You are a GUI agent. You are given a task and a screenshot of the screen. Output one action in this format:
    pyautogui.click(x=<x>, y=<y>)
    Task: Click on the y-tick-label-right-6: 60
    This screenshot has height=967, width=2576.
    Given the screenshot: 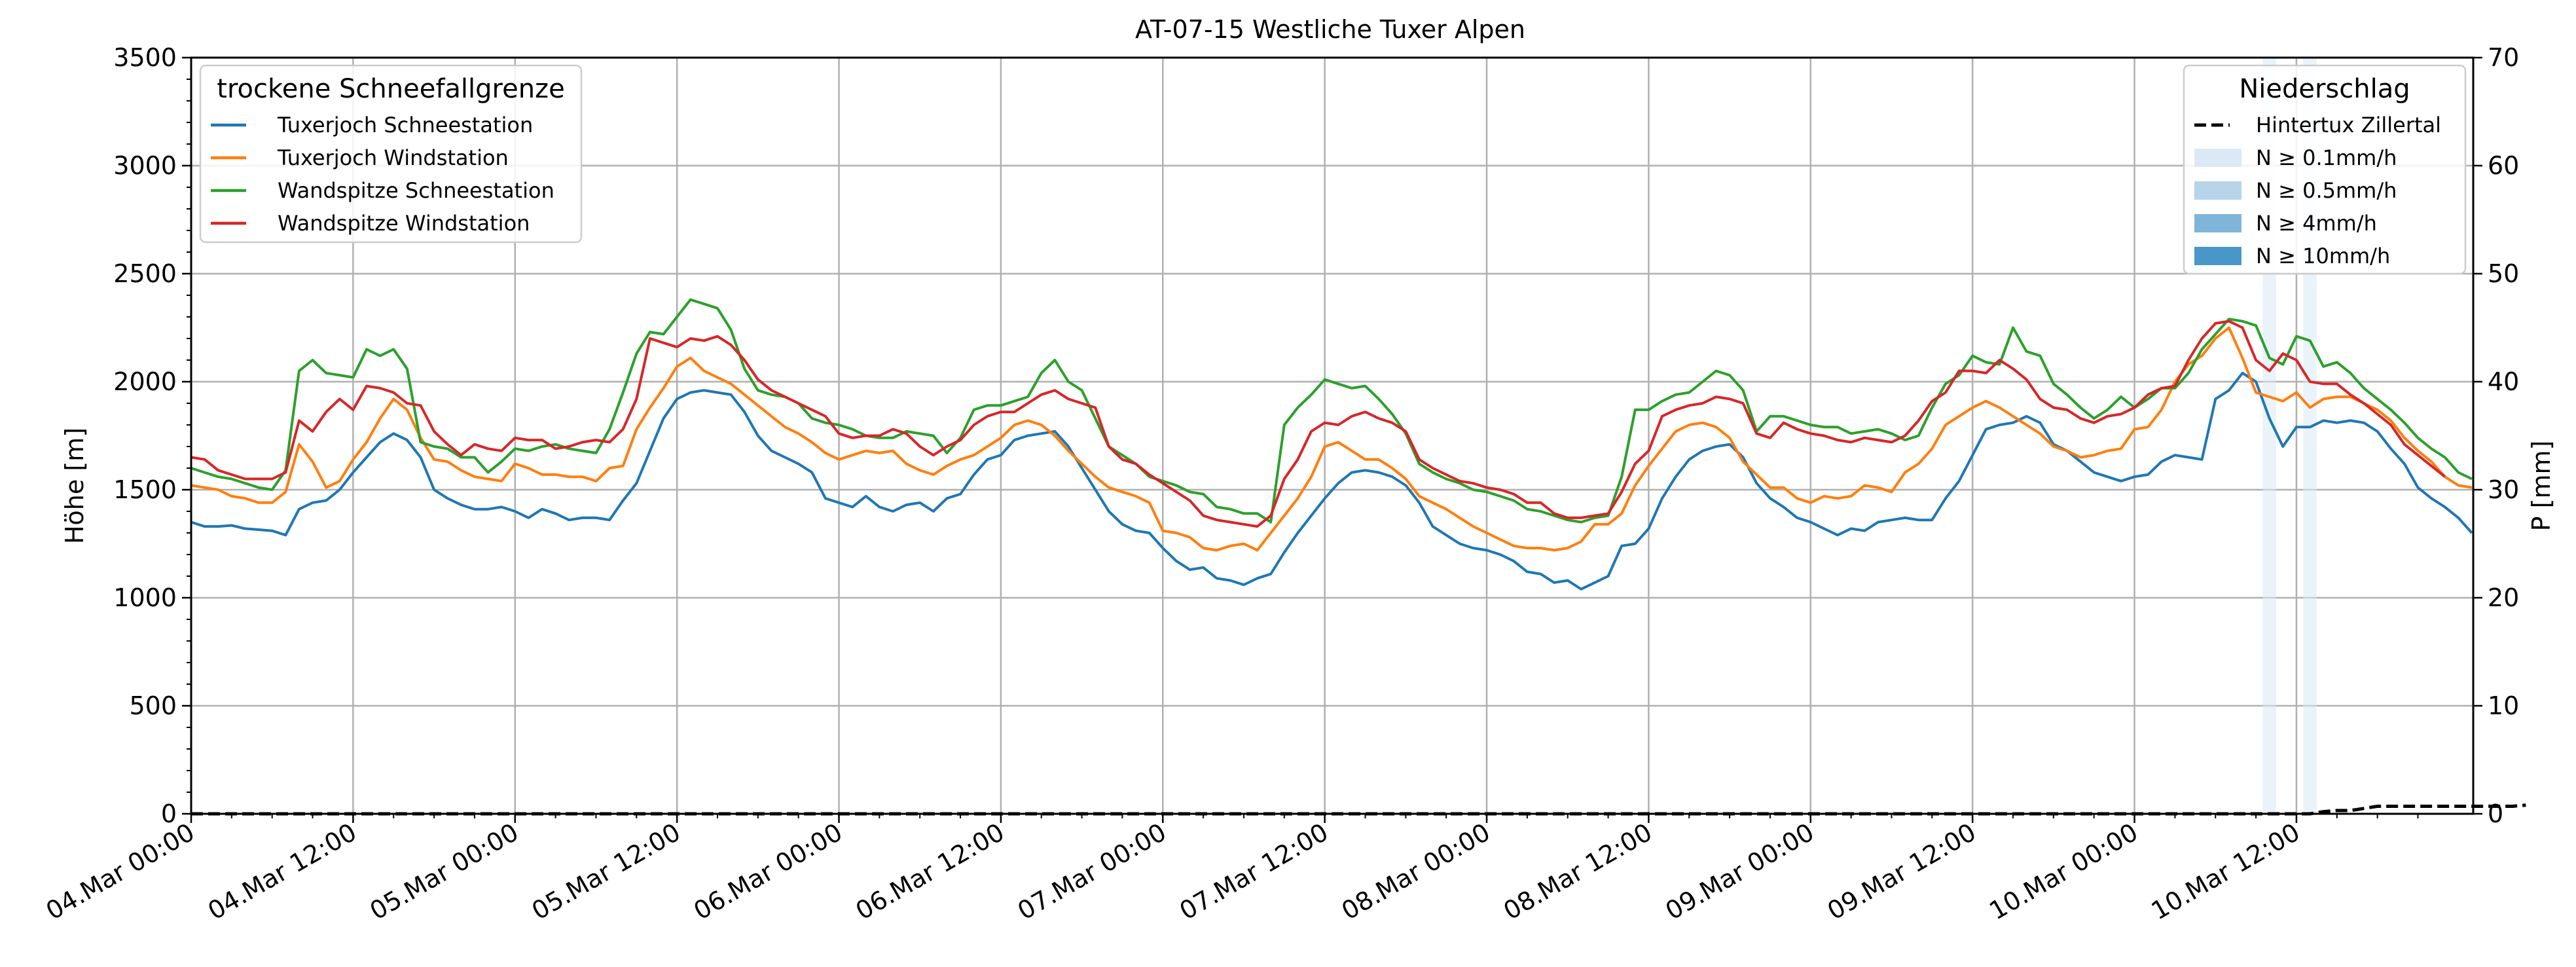 What is the action you would take?
    pyautogui.click(x=2503, y=165)
    